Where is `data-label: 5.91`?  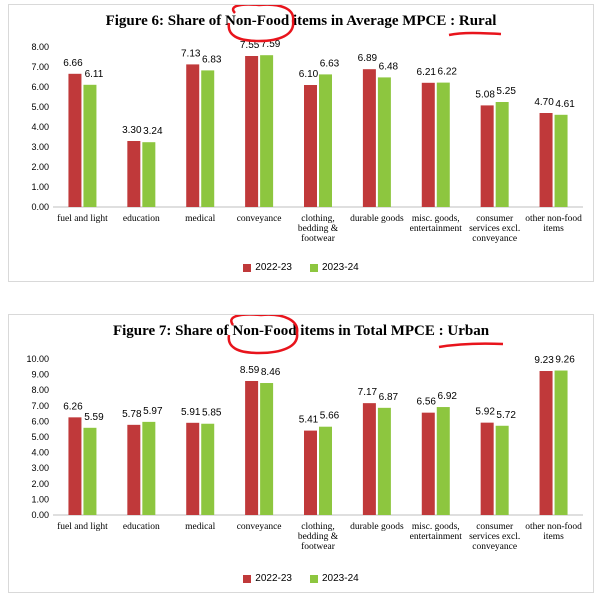
data-label: 5.91 is located at coordinates (191, 412).